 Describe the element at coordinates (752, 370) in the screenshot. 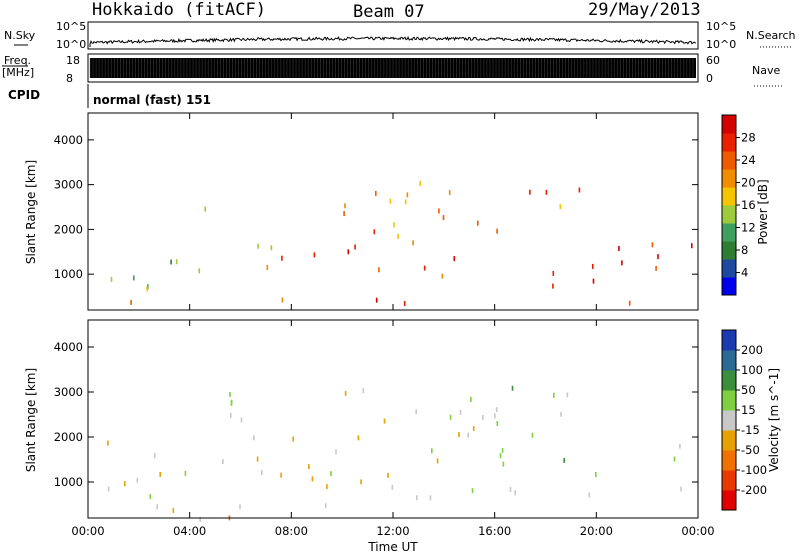

I see `velocity-colorbar-tick: 100` at that location.